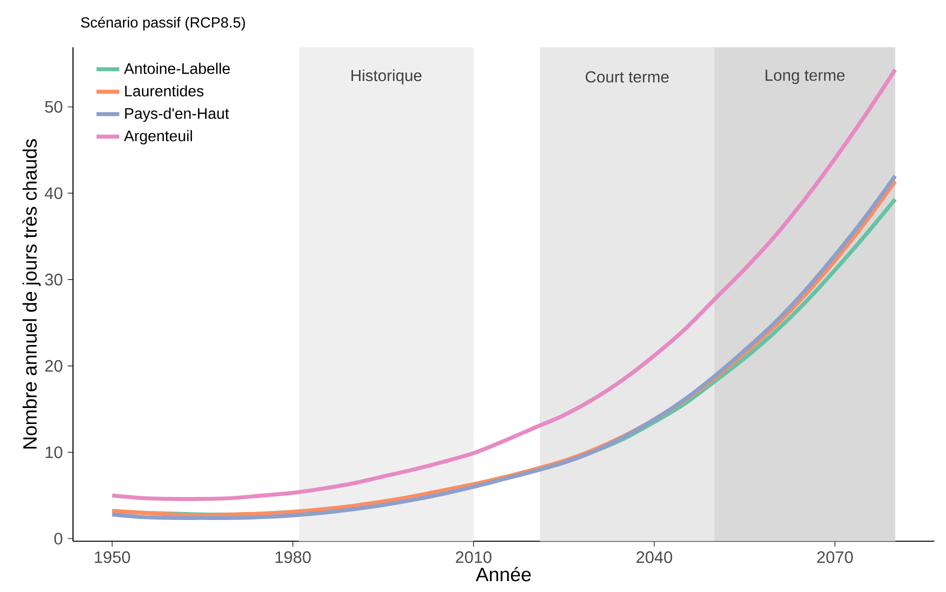 This screenshot has height=592, width=946. I want to click on chart-title: Scénario passif (RCP8.5), so click(163, 23).